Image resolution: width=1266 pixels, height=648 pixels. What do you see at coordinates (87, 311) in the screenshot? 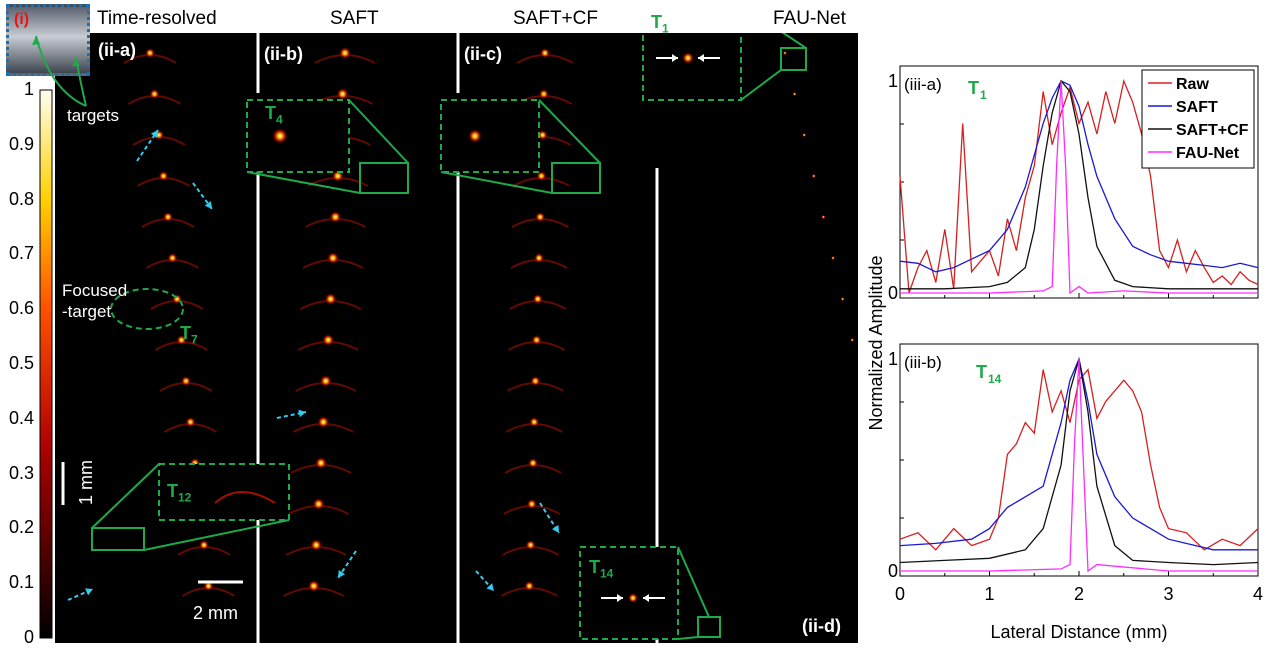
I see `focused-target-line2: -target` at bounding box center [87, 311].